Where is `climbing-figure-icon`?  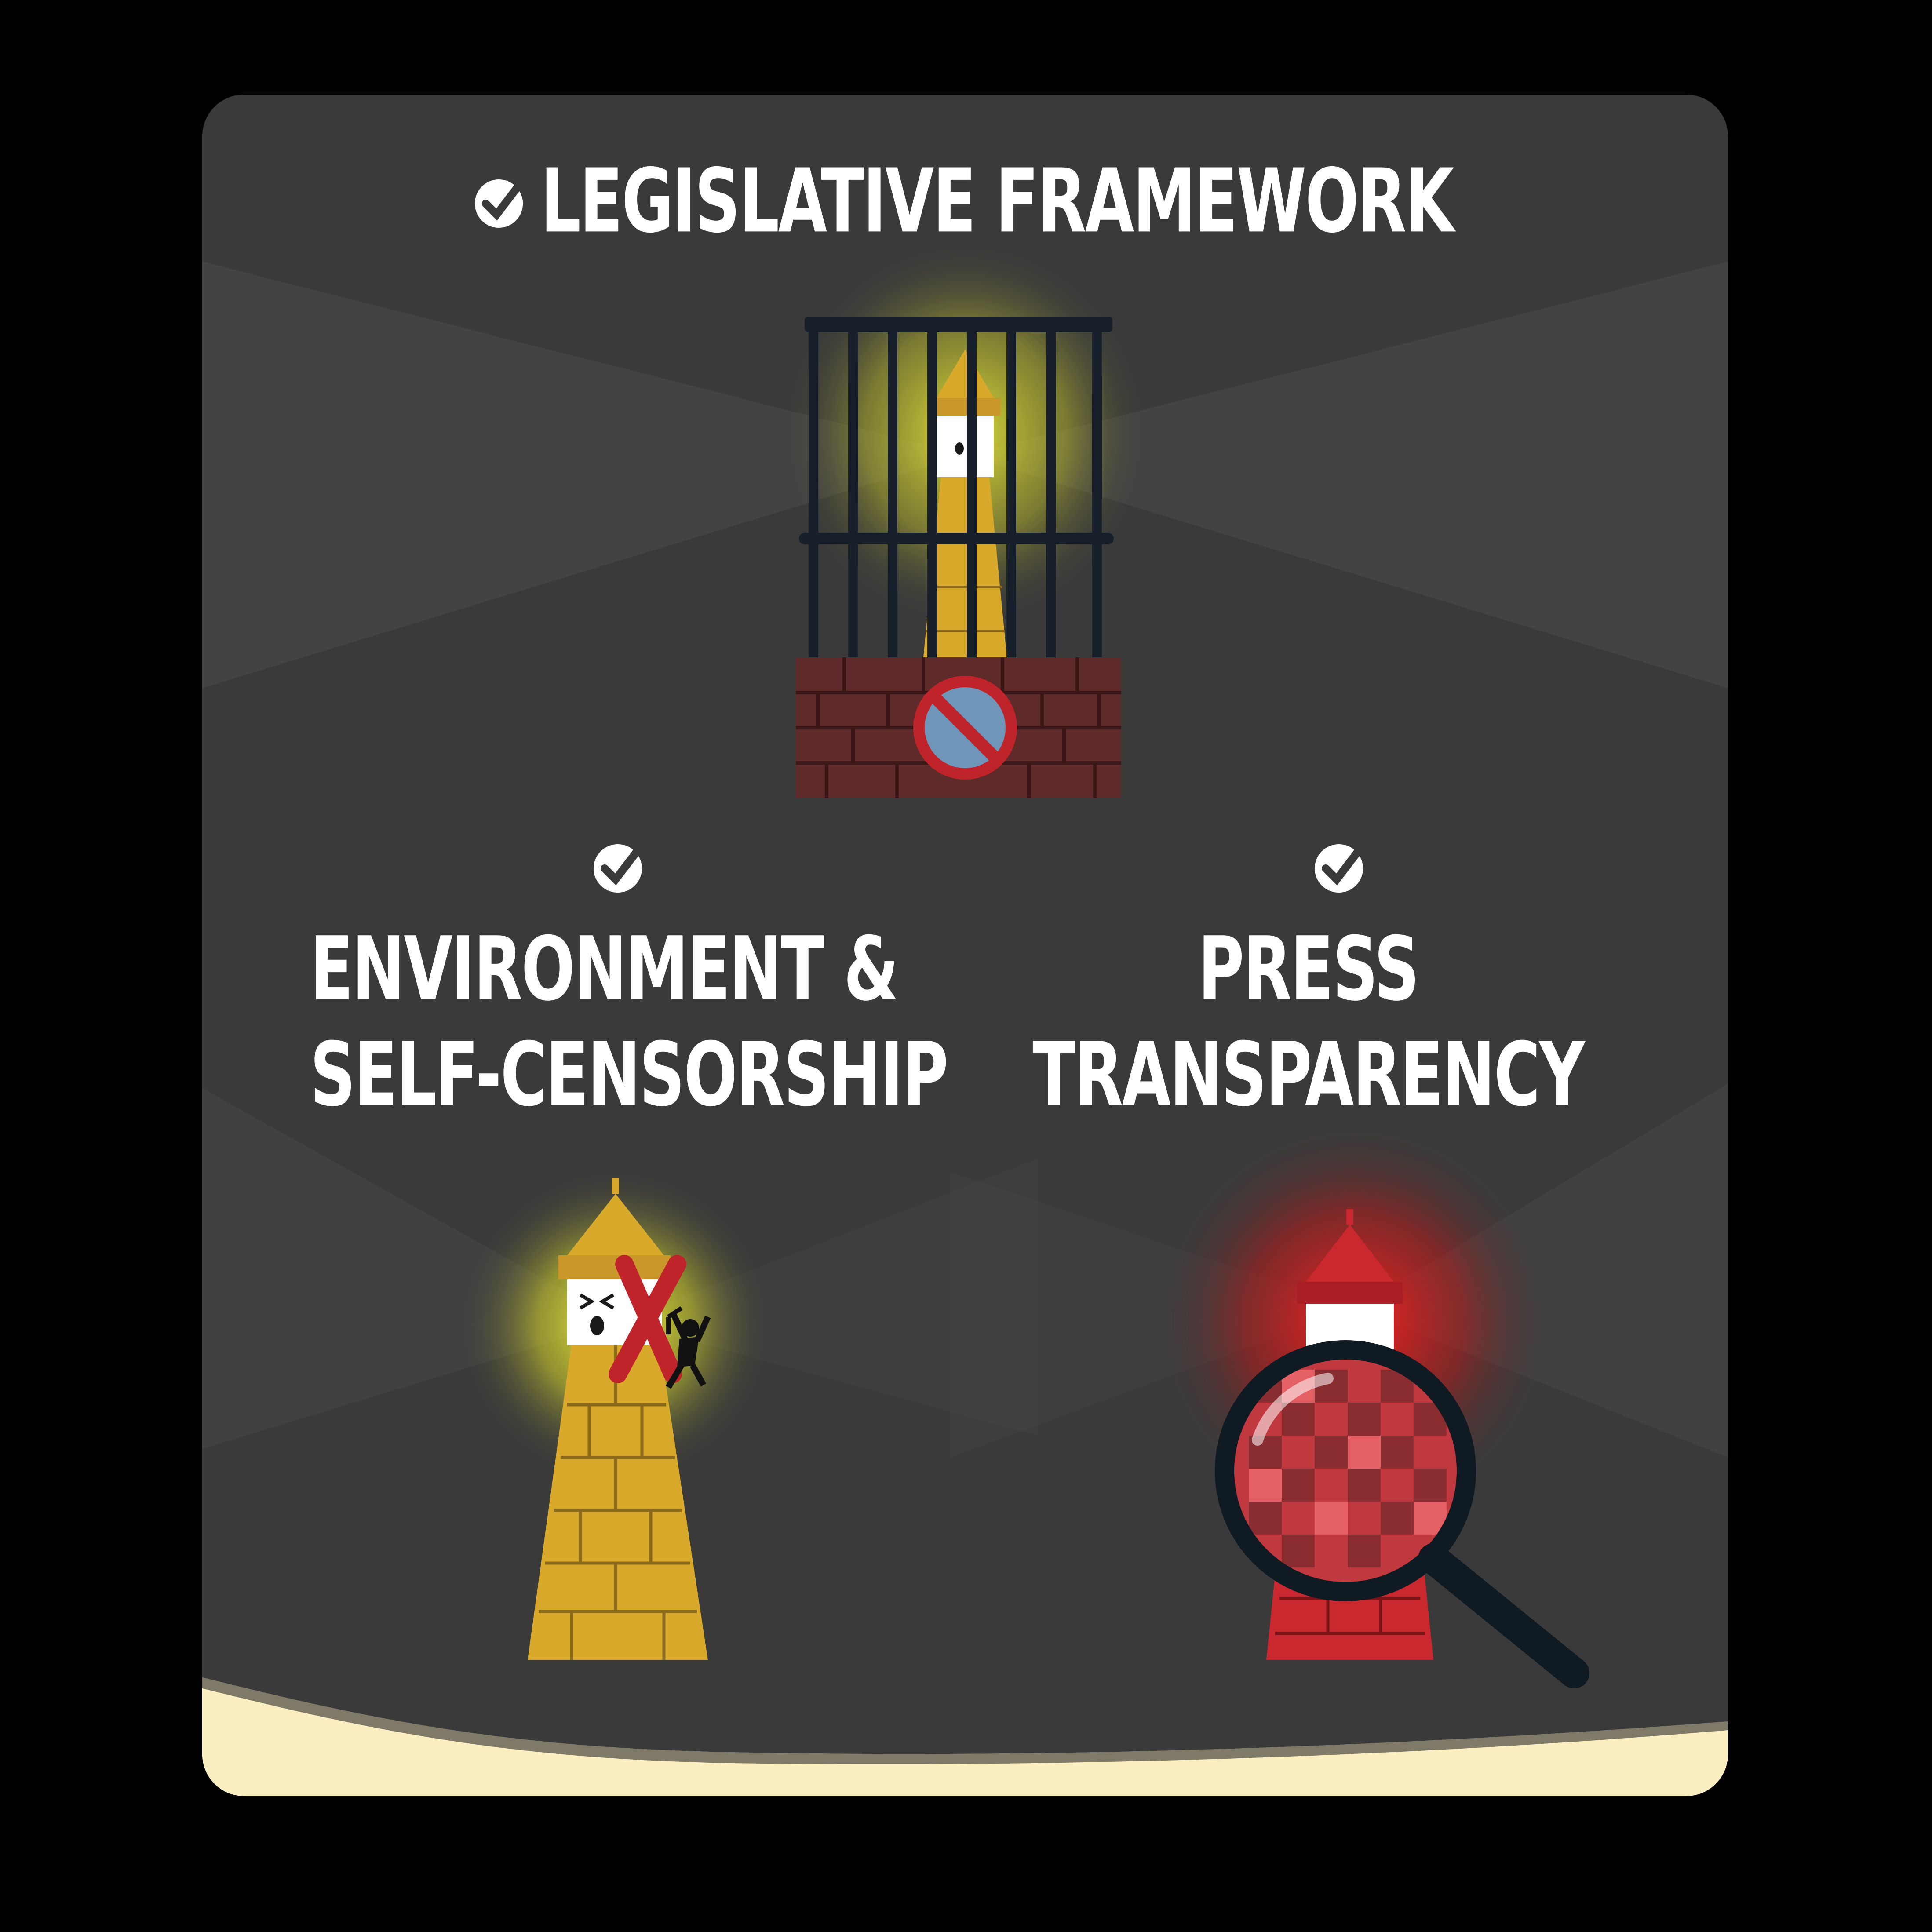
climbing-figure-icon is located at coordinates (688, 1348).